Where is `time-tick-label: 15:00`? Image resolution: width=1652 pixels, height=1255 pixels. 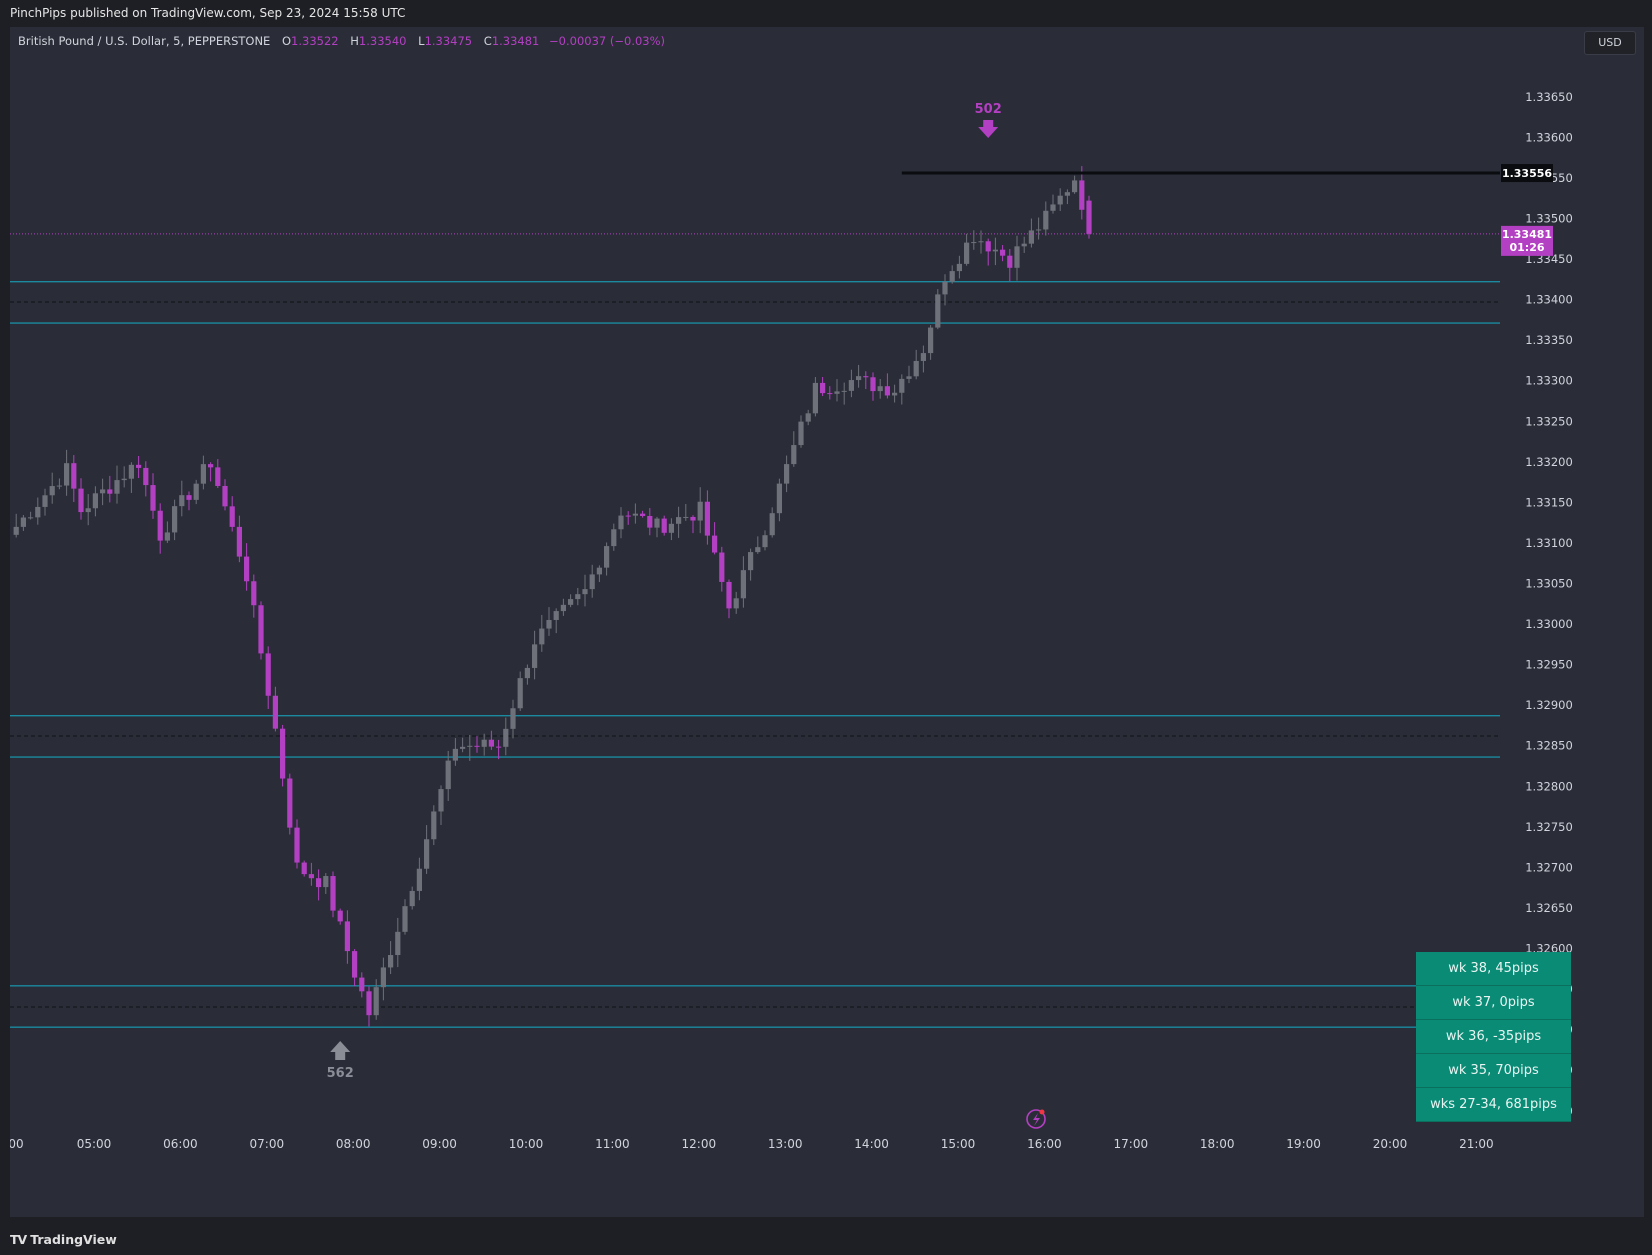
time-tick-label: 15:00 is located at coordinates (958, 1144).